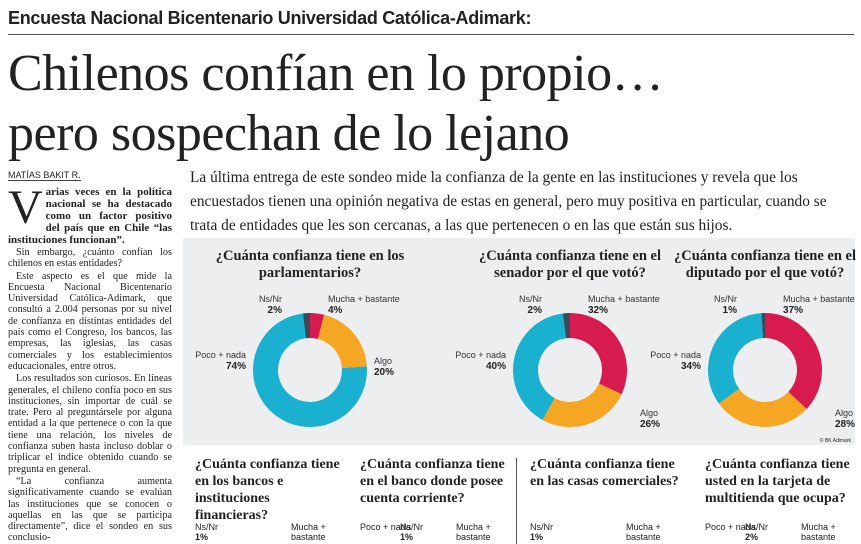  Describe the element at coordinates (650, 424) in the screenshot. I see `value-label: 26%` at that location.